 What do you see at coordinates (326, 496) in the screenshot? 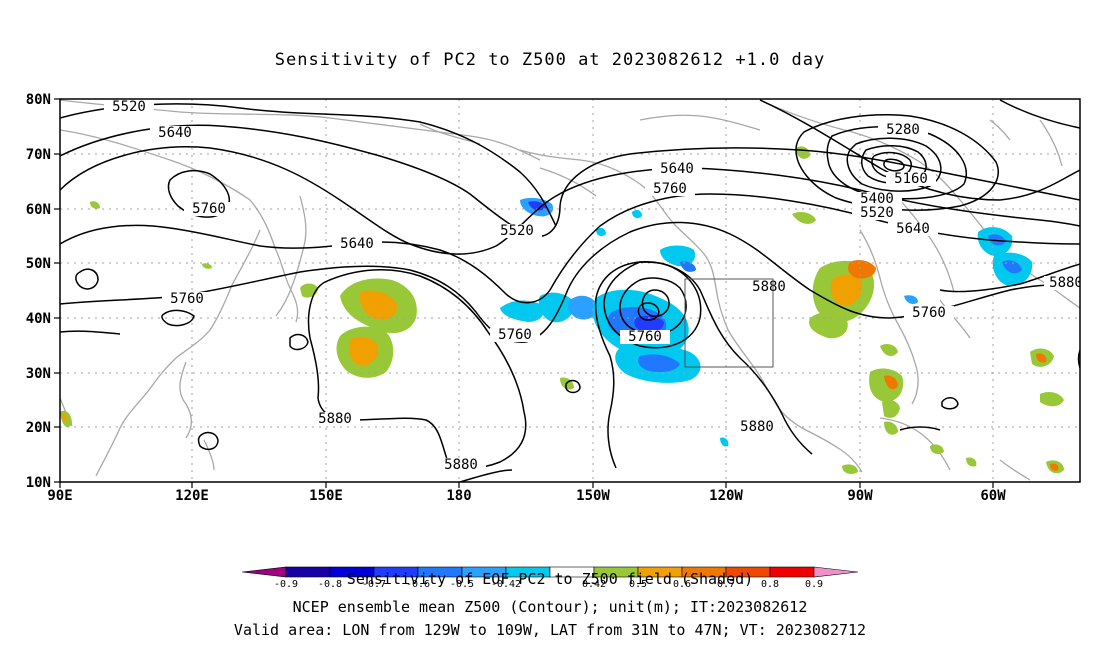
I see `lon-label: 150E` at bounding box center [326, 496].